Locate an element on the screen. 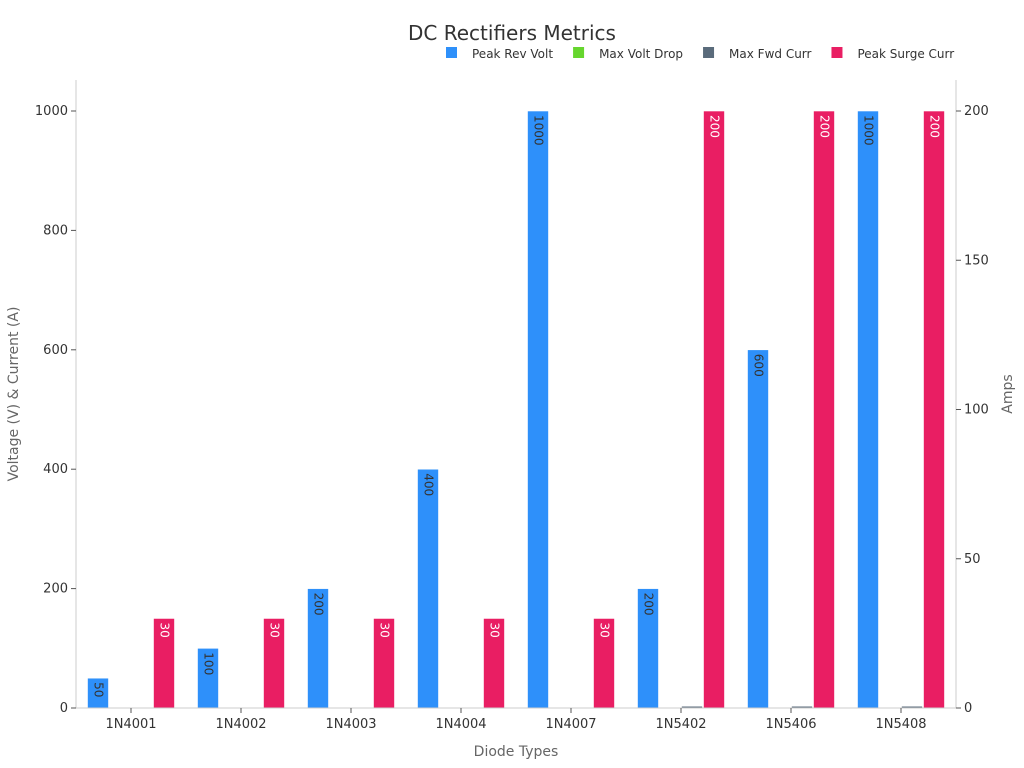 Image resolution: width=1024 pixels, height=768 pixels. y-tick-label: 600 is located at coordinates (55, 350).